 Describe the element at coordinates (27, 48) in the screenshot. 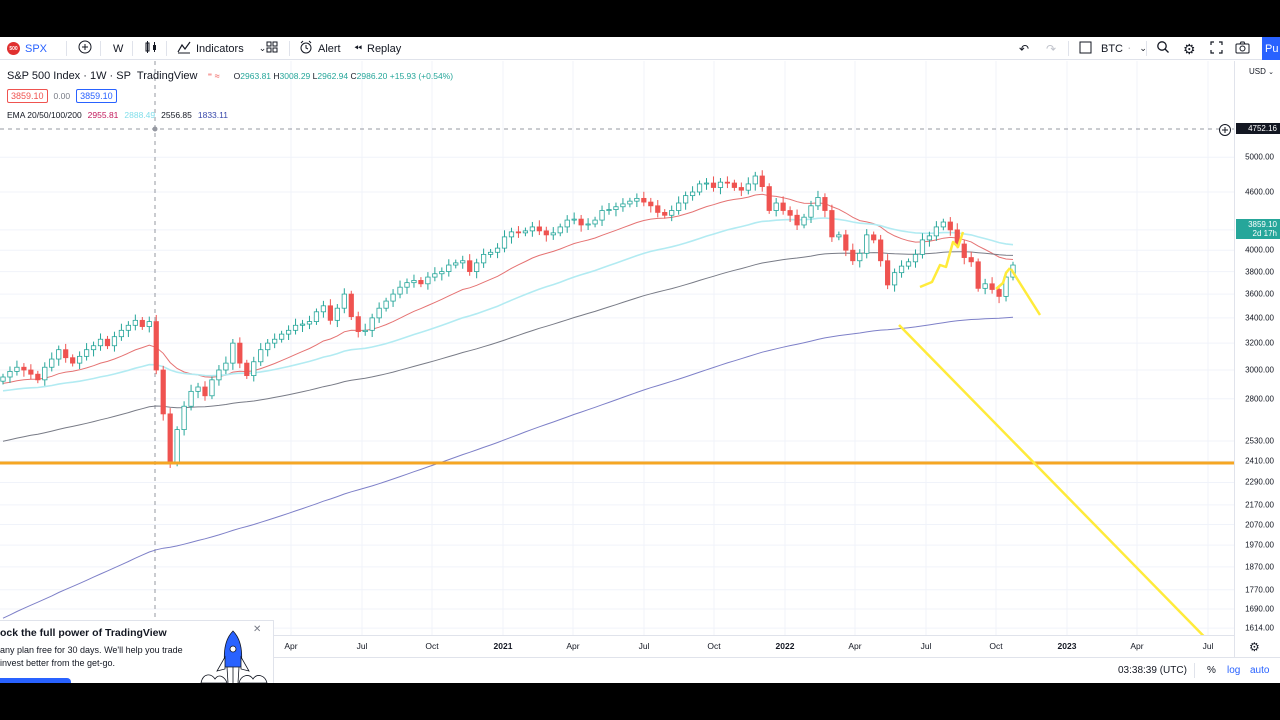

I see `symbol-search-button: 500 SPX` at that location.